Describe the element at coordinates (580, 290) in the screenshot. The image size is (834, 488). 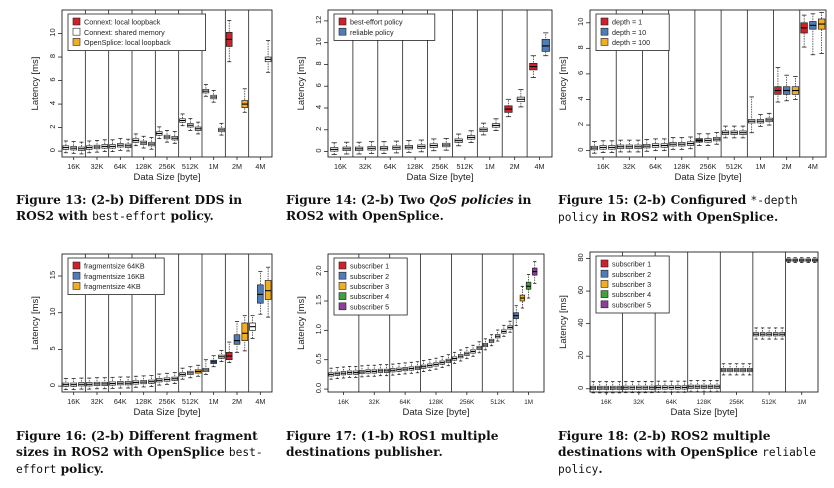
I see `y-tick-label: 60` at that location.